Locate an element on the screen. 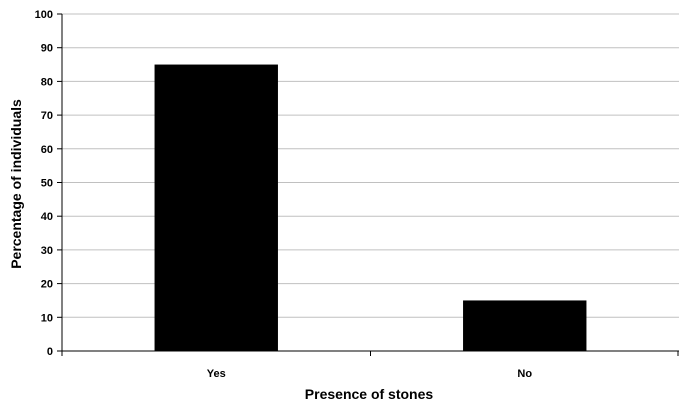  x-tick-label: Yes is located at coordinates (216, 374).